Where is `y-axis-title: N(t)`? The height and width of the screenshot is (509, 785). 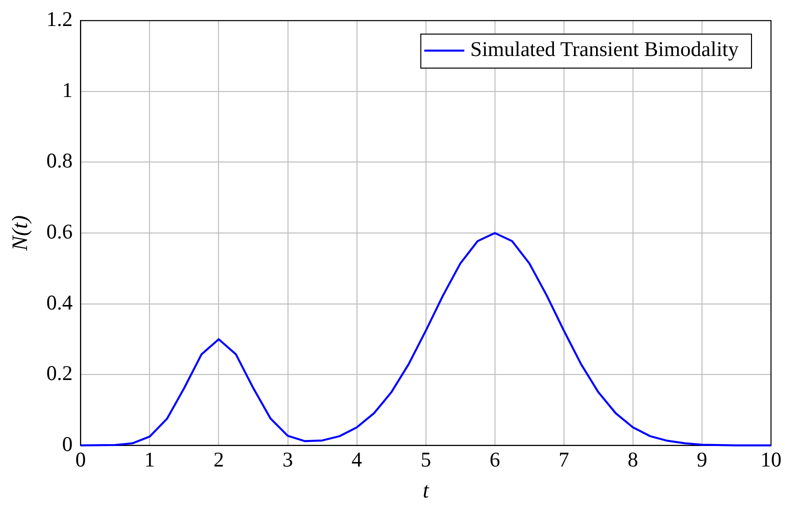
y-axis-title: N(t) is located at coordinates (19, 233).